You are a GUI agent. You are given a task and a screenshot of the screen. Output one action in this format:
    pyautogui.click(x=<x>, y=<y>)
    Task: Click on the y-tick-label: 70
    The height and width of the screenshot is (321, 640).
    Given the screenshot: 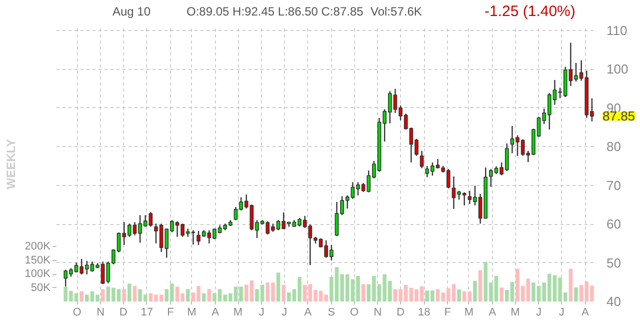 What is the action you would take?
    pyautogui.click(x=613, y=185)
    